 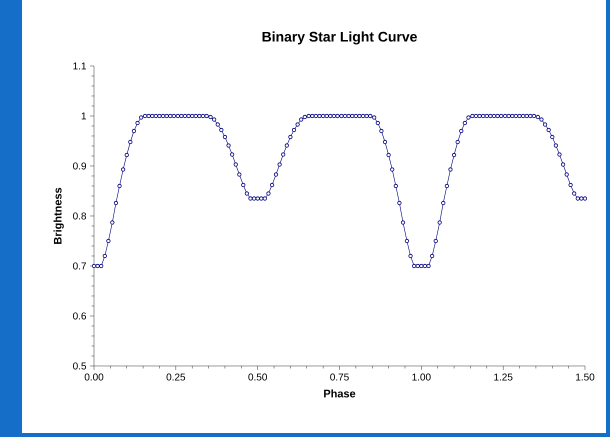 I want to click on y-tick-label: 0.5, so click(x=79, y=366).